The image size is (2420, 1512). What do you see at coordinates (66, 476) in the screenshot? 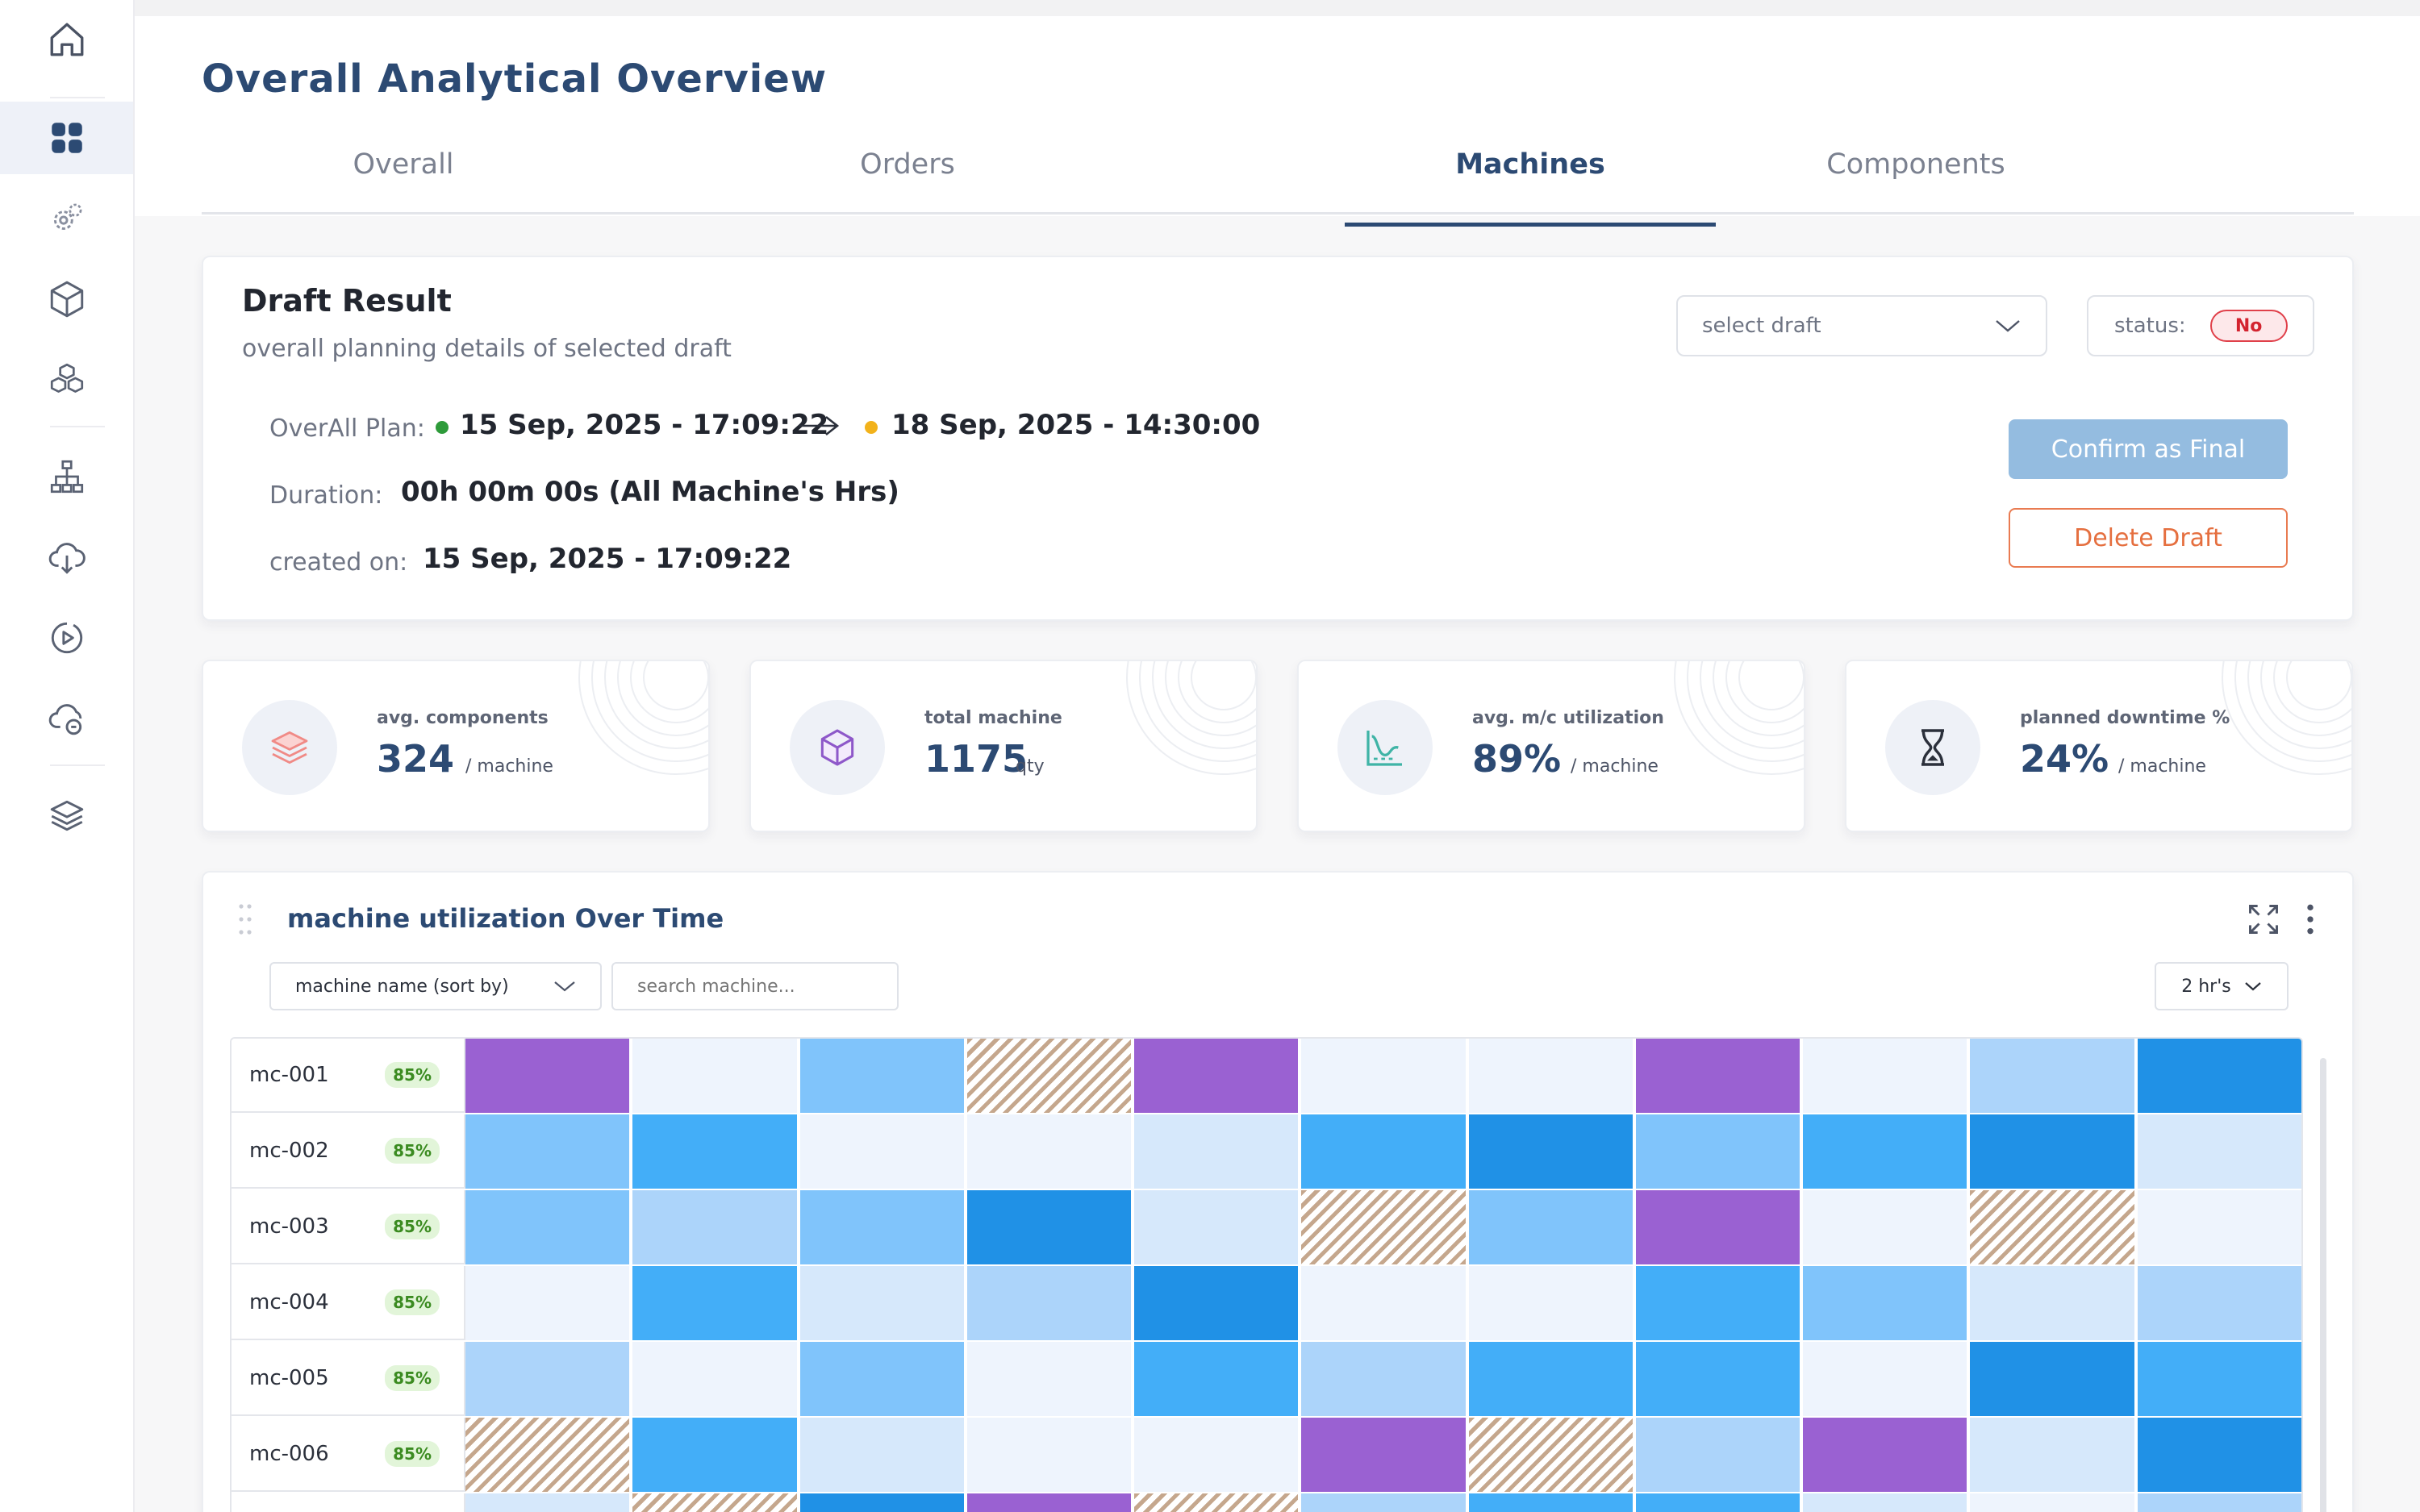
I see `sidebar-item-hierarchy` at bounding box center [66, 476].